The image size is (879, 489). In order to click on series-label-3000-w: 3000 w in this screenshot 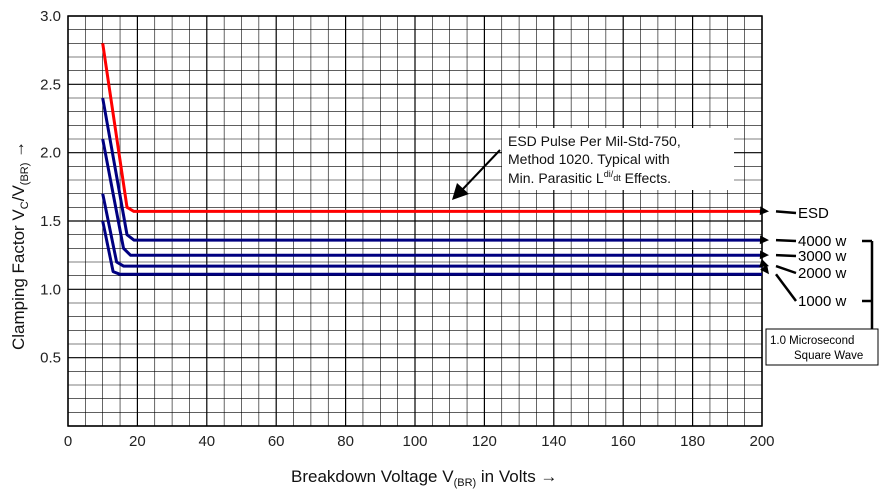, I will do `click(822, 256)`.